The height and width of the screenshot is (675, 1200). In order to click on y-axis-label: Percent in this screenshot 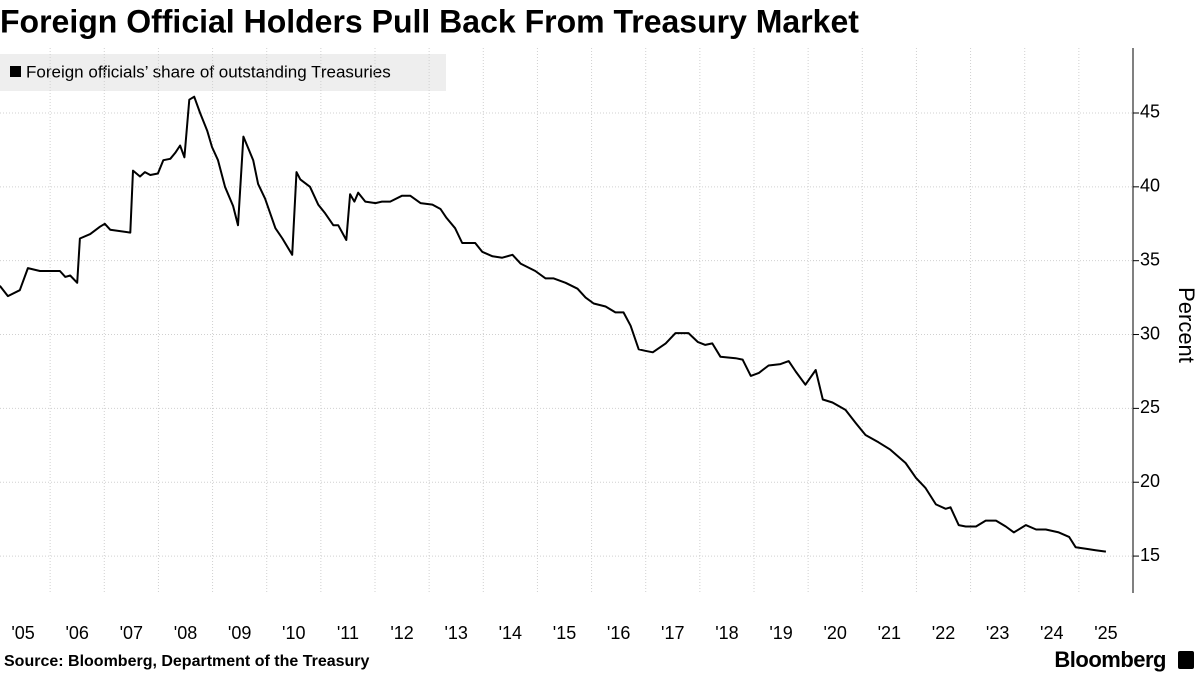, I will do `click(1186, 325)`.